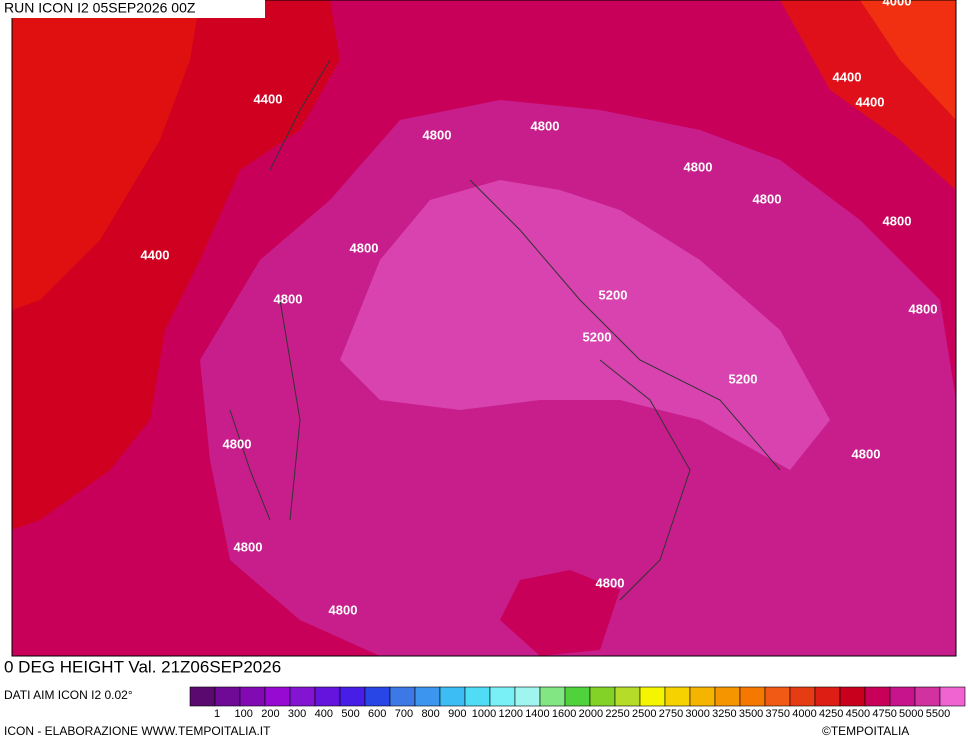 The width and height of the screenshot is (968, 750). What do you see at coordinates (404, 714) in the screenshot?
I see `colorbar-label: 700` at bounding box center [404, 714].